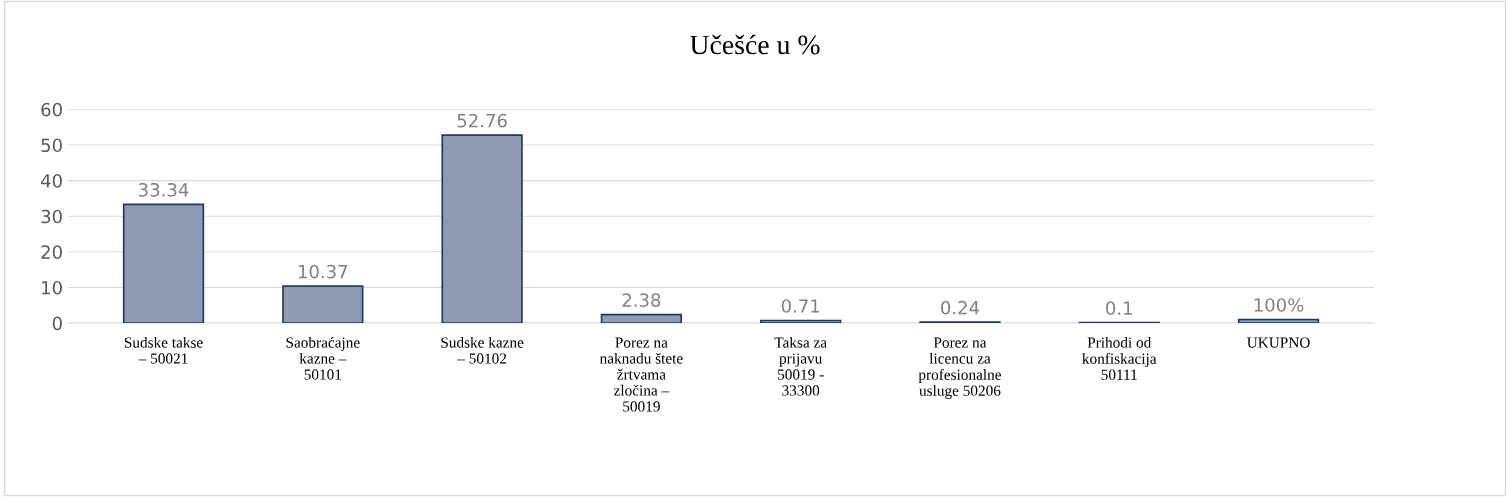 The width and height of the screenshot is (1510, 497). What do you see at coordinates (323, 358) in the screenshot?
I see `x-tick-label: Saobraćajne kazne – 50101` at bounding box center [323, 358].